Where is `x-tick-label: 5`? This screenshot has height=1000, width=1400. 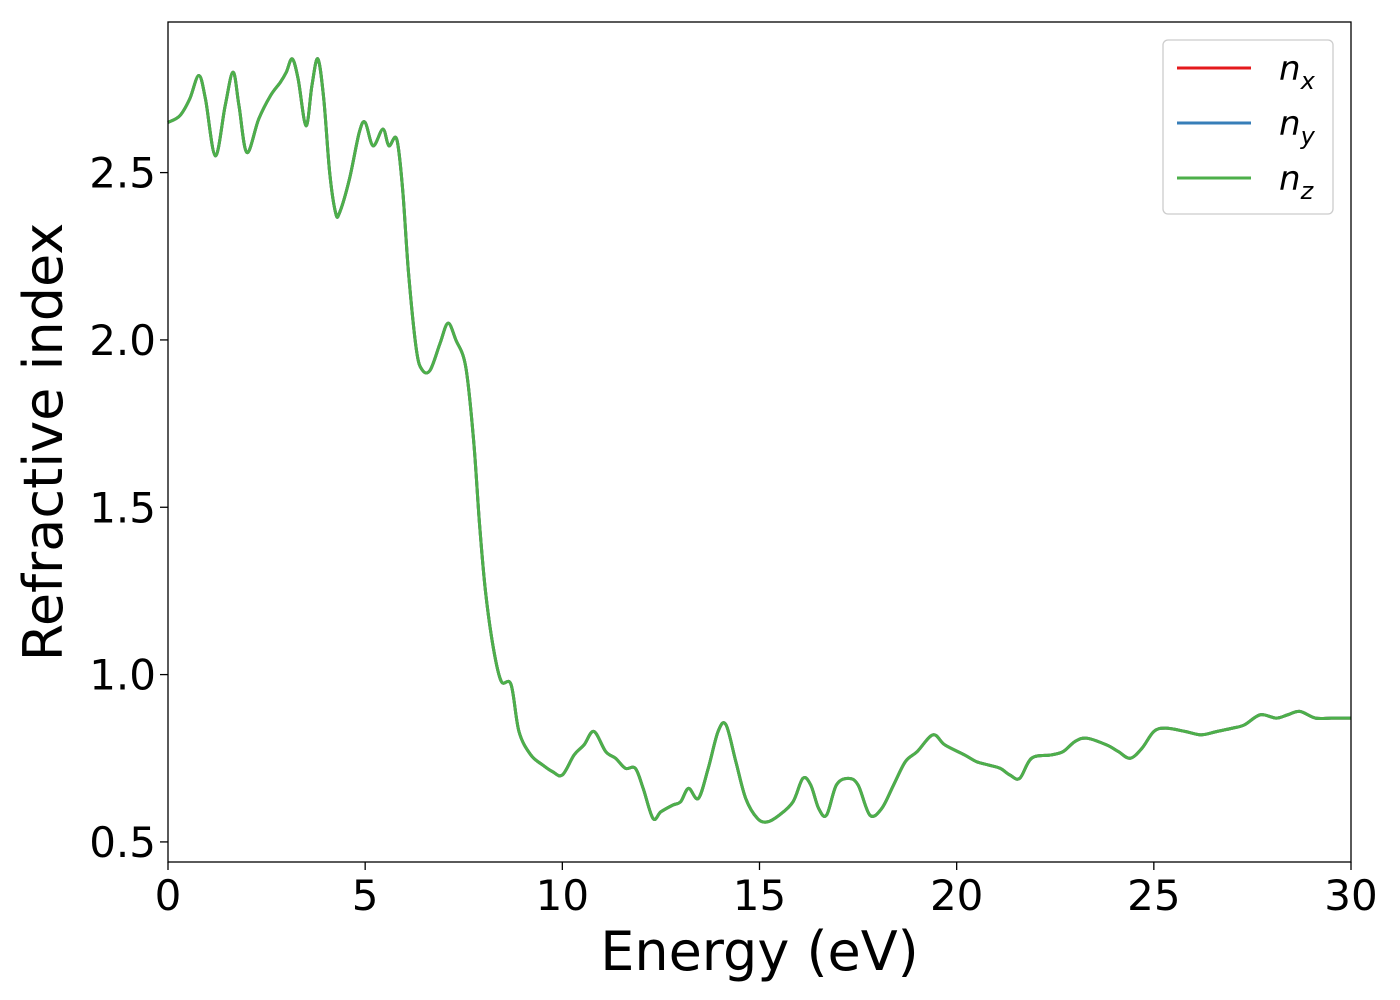 x-tick-label: 5 is located at coordinates (365, 895).